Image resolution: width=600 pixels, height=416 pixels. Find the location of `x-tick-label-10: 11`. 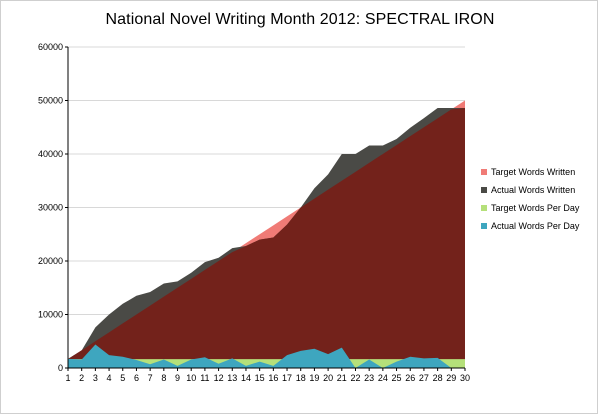

x-tick-label-10: 11 is located at coordinates (204, 378).